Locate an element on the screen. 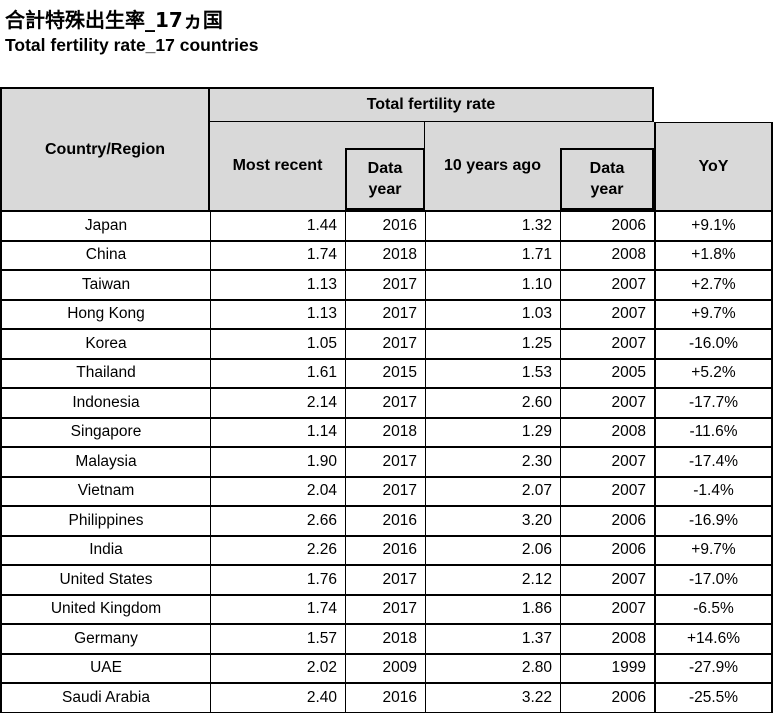  page-title-english: Total fertility rate_17 countries is located at coordinates (132, 45).